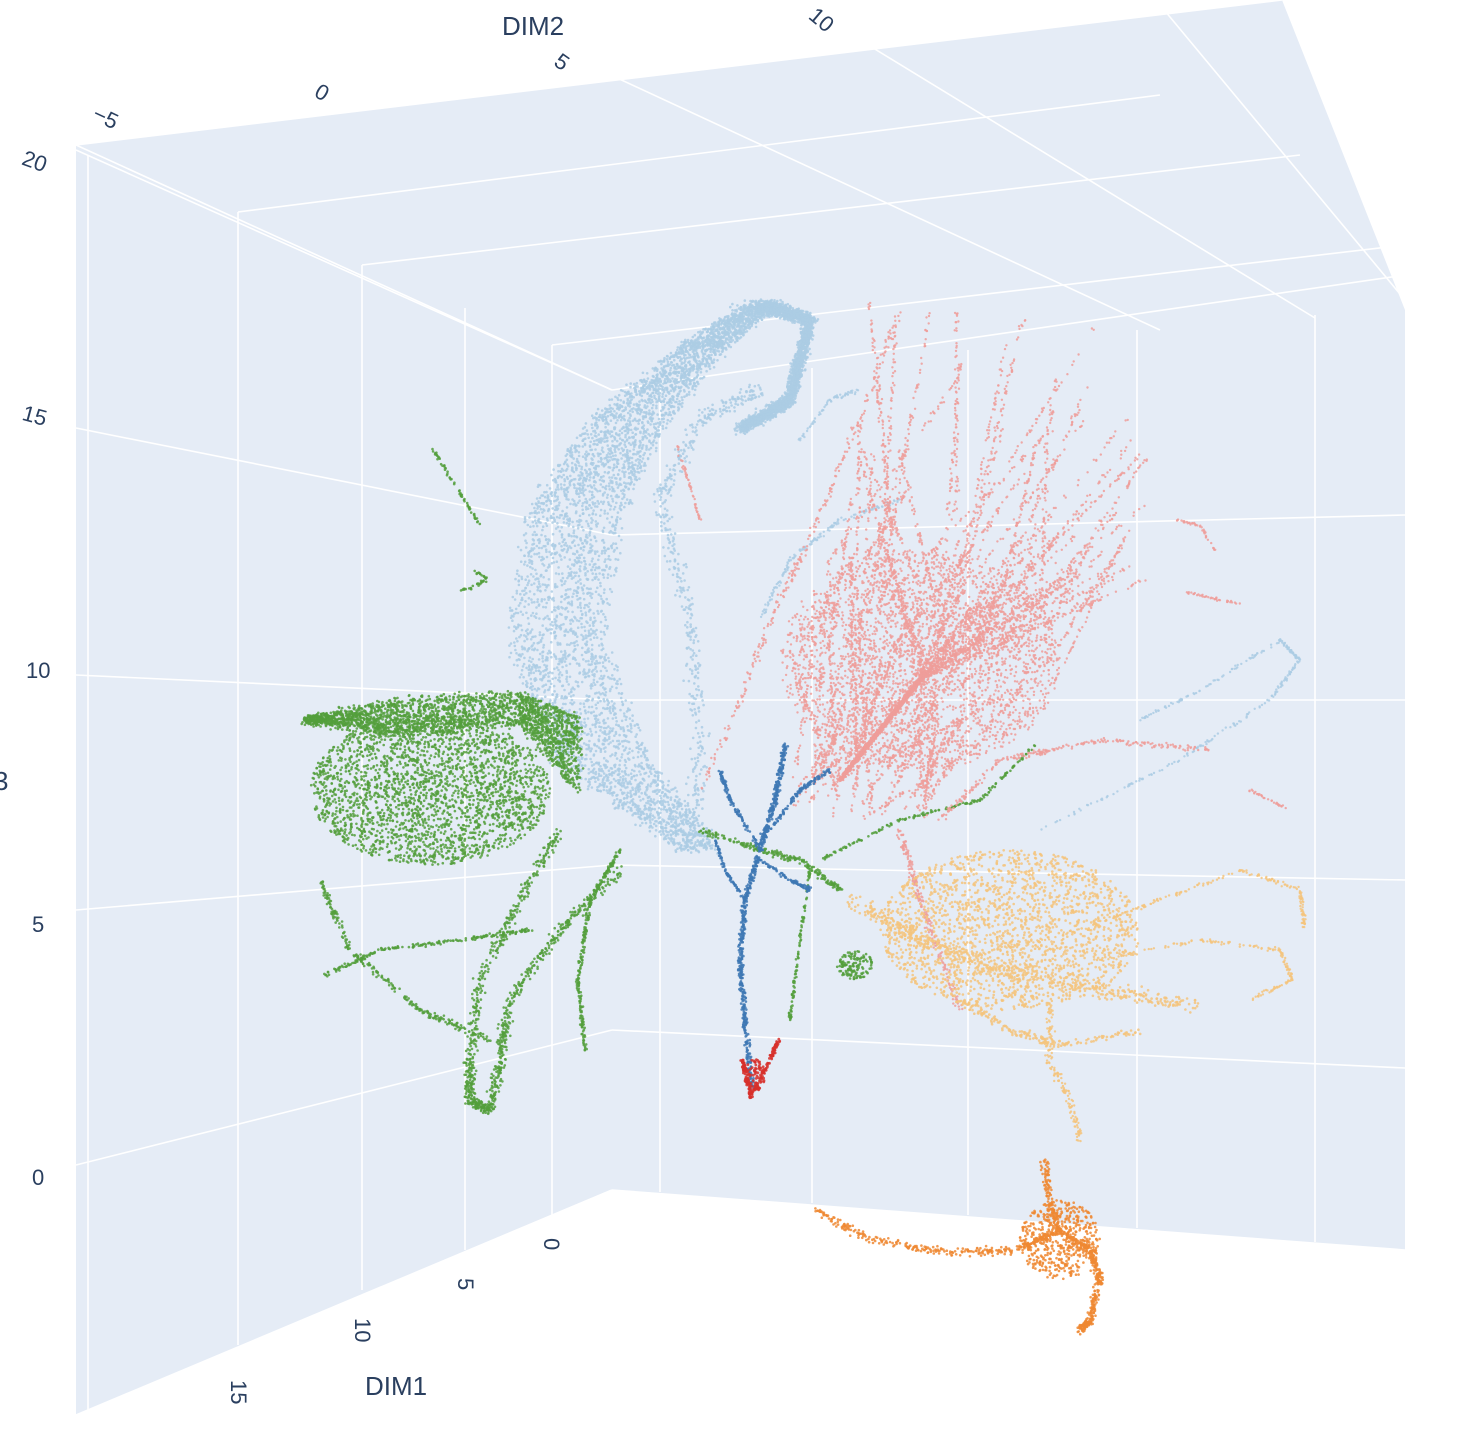 This screenshot has height=1440, width=1466. I want to click on grid-line, so click(1087, 179).